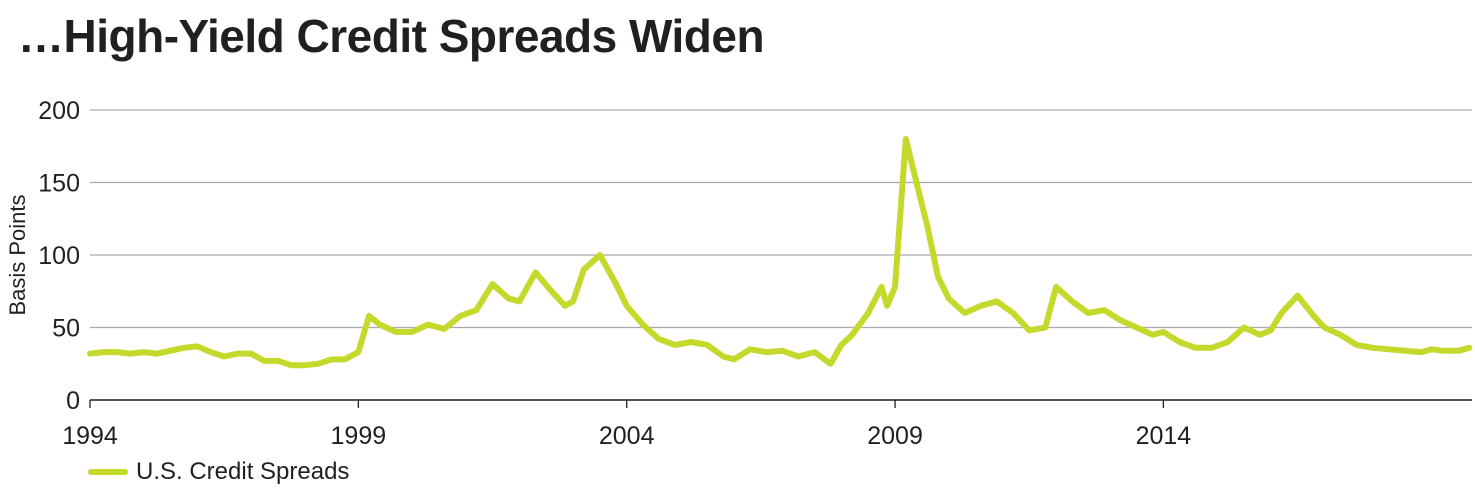 The width and height of the screenshot is (1475, 500). I want to click on y-tick-label: 100, so click(59, 256).